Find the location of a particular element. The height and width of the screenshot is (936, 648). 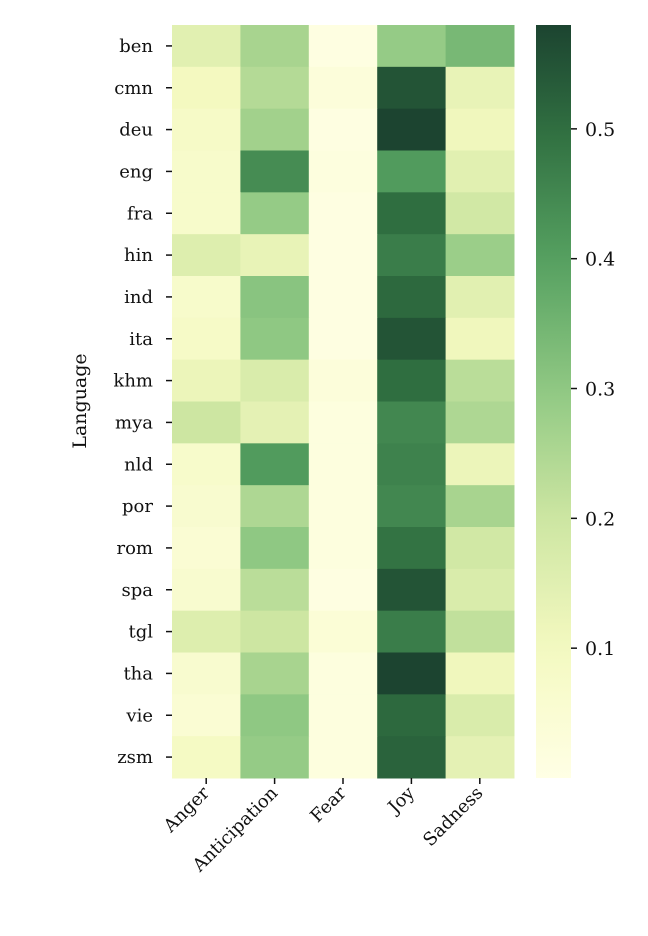

colorbar-ticks: 0.1 0.2 0.3 0.4 0.5 is located at coordinates (593, 389).